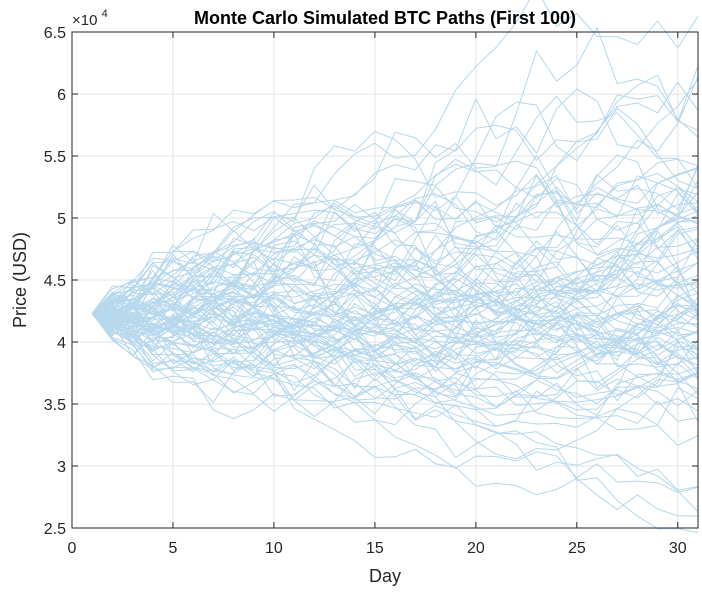 The image size is (702, 593). Describe the element at coordinates (476, 548) in the screenshot. I see `x-tick-label: 20` at that location.